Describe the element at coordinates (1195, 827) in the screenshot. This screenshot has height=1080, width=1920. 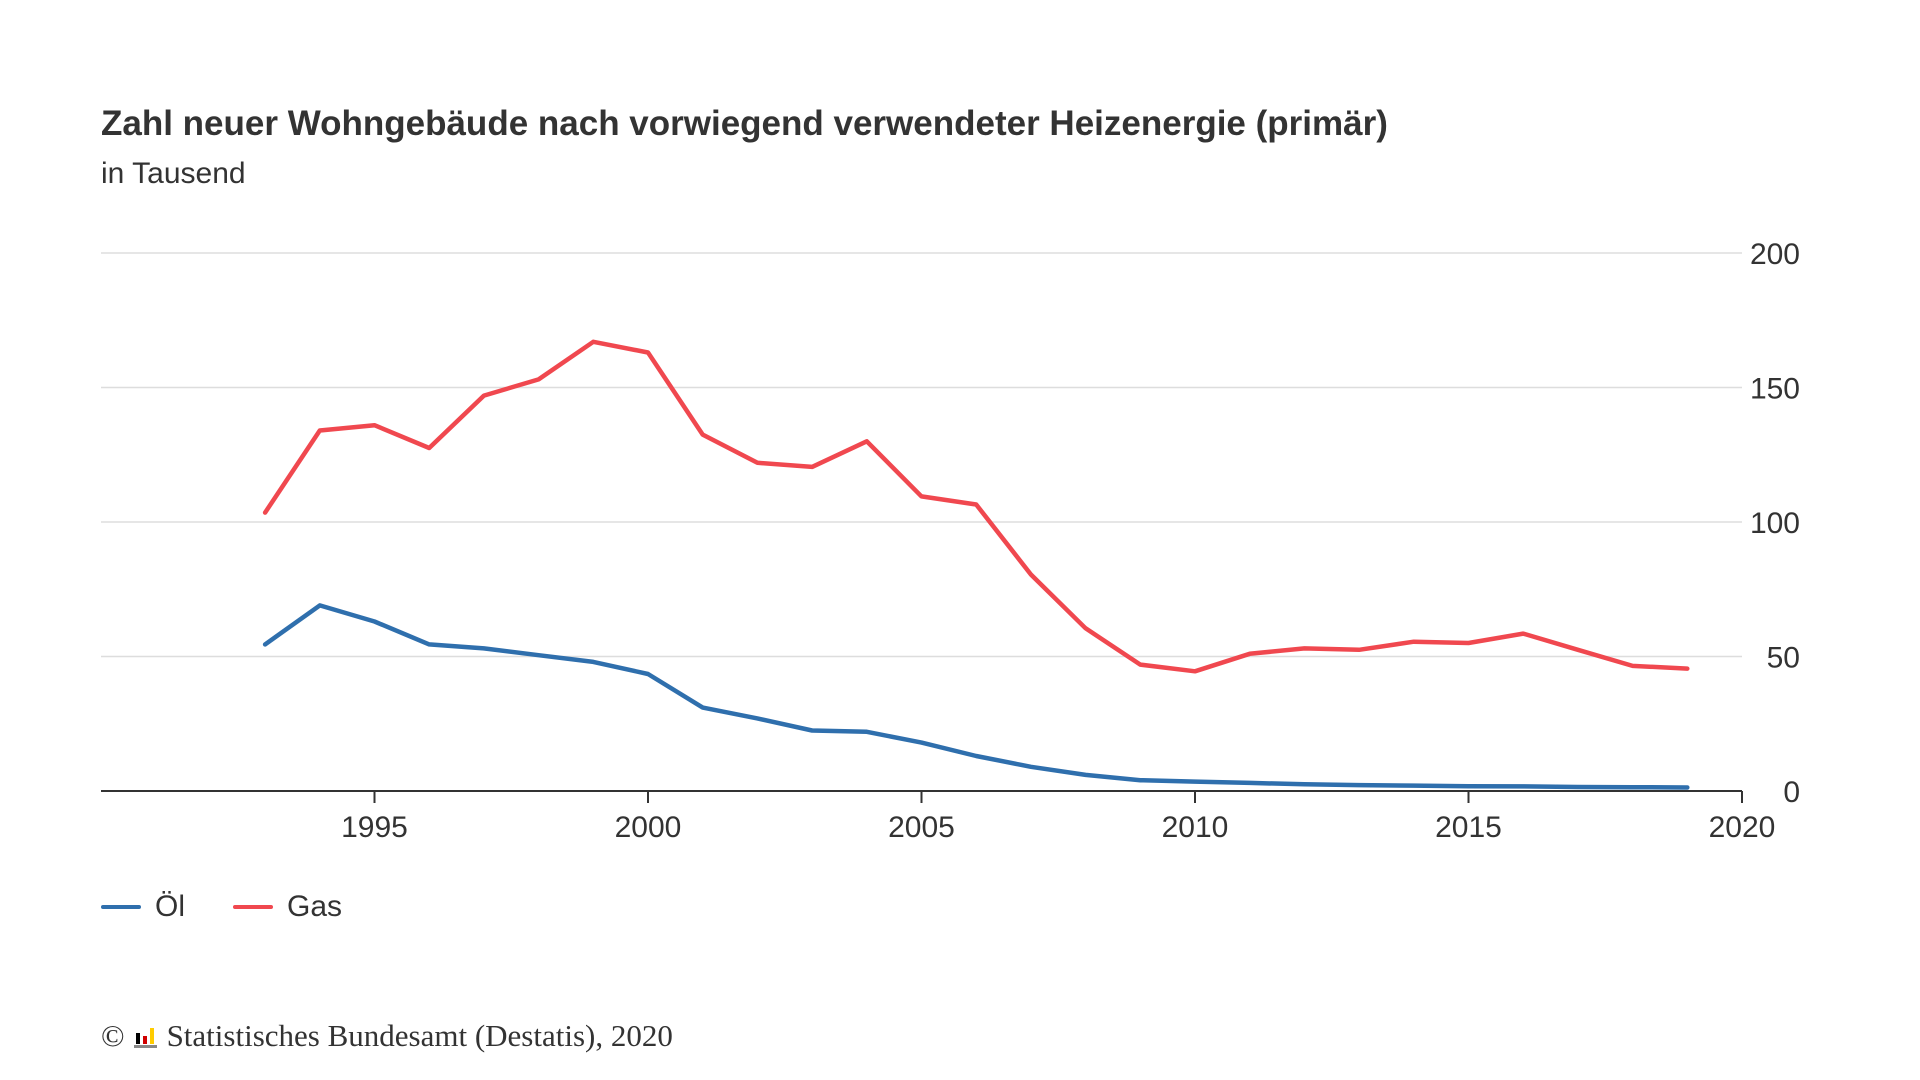
I see `x-tick-label: 2010` at that location.